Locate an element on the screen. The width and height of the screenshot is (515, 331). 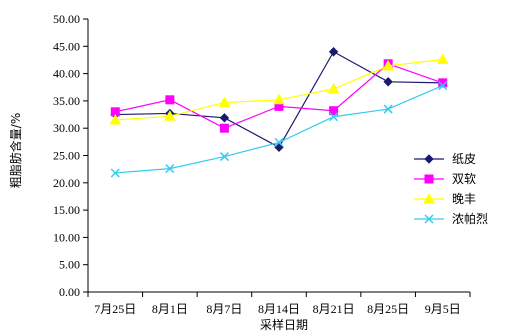
series-line is located at coordinates (279, 89).